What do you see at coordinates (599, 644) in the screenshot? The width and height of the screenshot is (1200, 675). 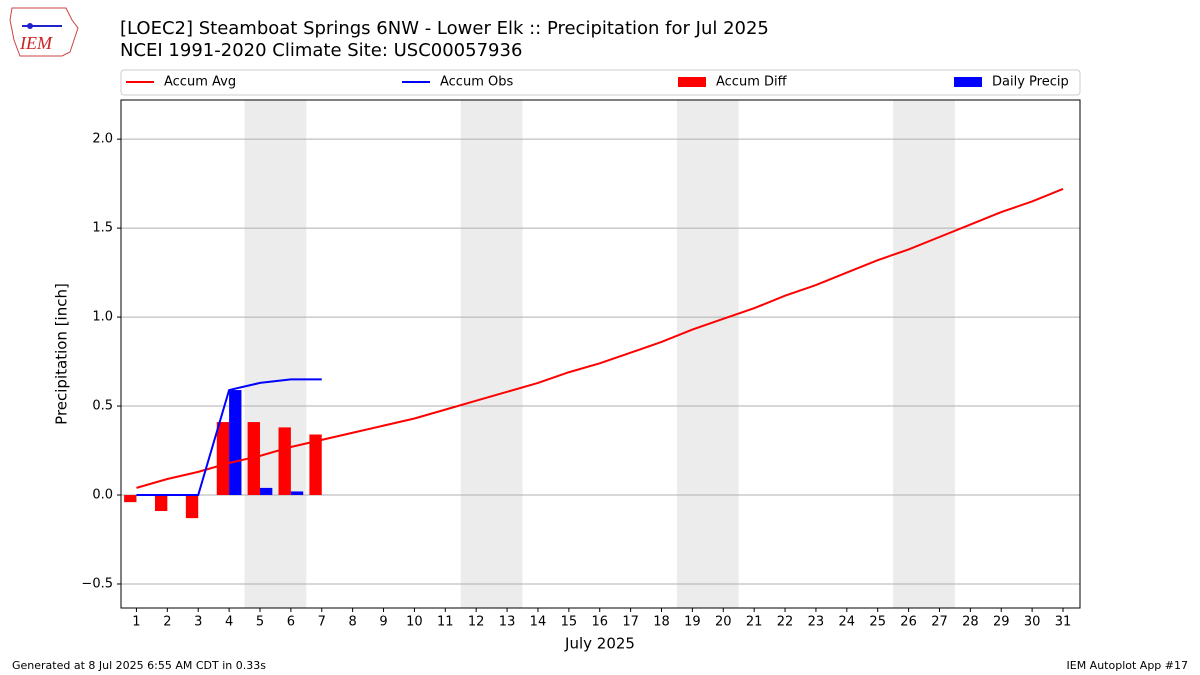 I see `x-axis-label: July 2025` at bounding box center [599, 644].